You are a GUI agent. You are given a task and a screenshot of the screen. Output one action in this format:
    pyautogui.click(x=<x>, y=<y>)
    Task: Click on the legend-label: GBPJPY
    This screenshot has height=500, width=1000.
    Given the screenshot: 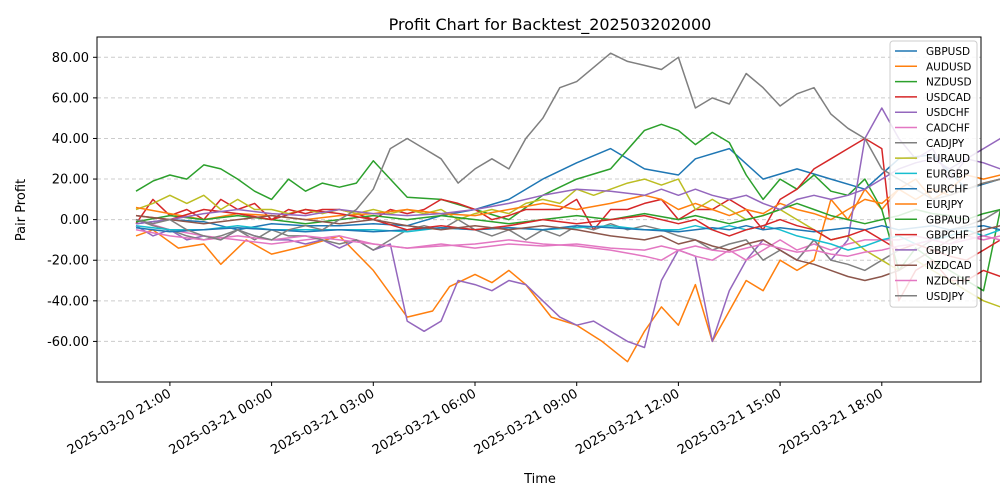 What is the action you would take?
    pyautogui.click(x=945, y=251)
    